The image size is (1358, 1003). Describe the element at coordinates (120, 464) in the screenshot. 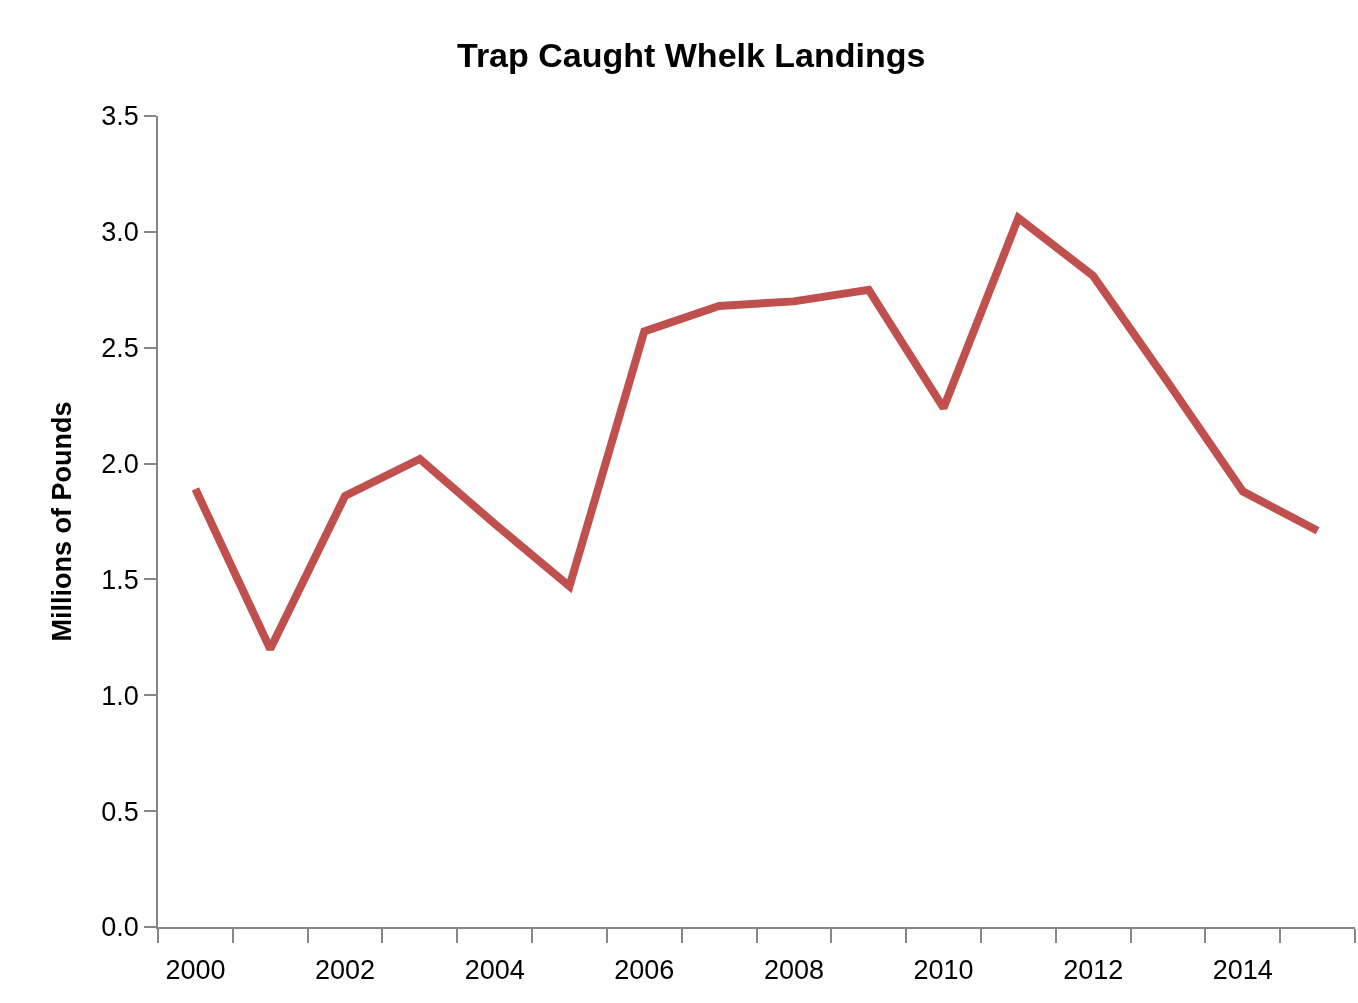

I see `y-tick-label: 2.0` at that location.